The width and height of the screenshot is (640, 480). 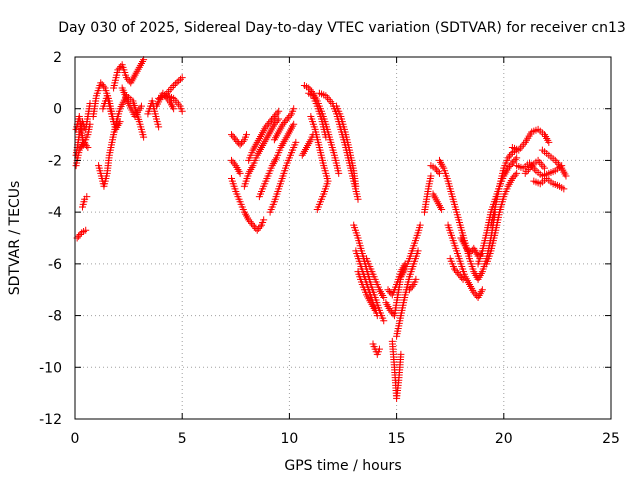 I want to click on y-axis-title: SDTVAR / TECUs, so click(x=15, y=238).